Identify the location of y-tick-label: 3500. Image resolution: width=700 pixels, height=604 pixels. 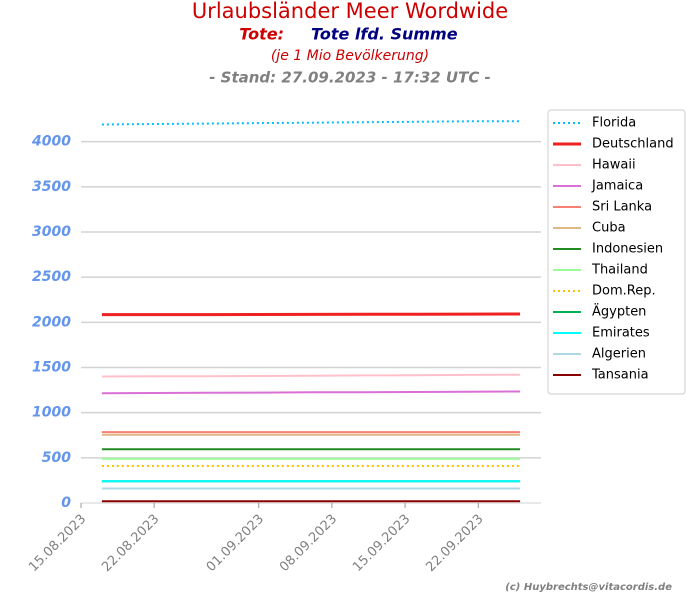
(51, 187).